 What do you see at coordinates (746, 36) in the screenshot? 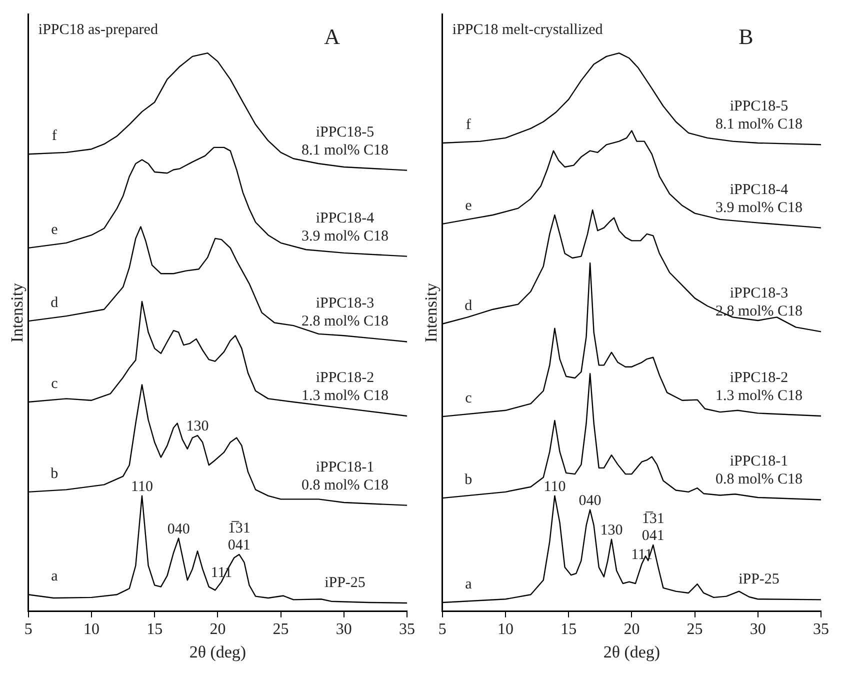
I see `text: B` at bounding box center [746, 36].